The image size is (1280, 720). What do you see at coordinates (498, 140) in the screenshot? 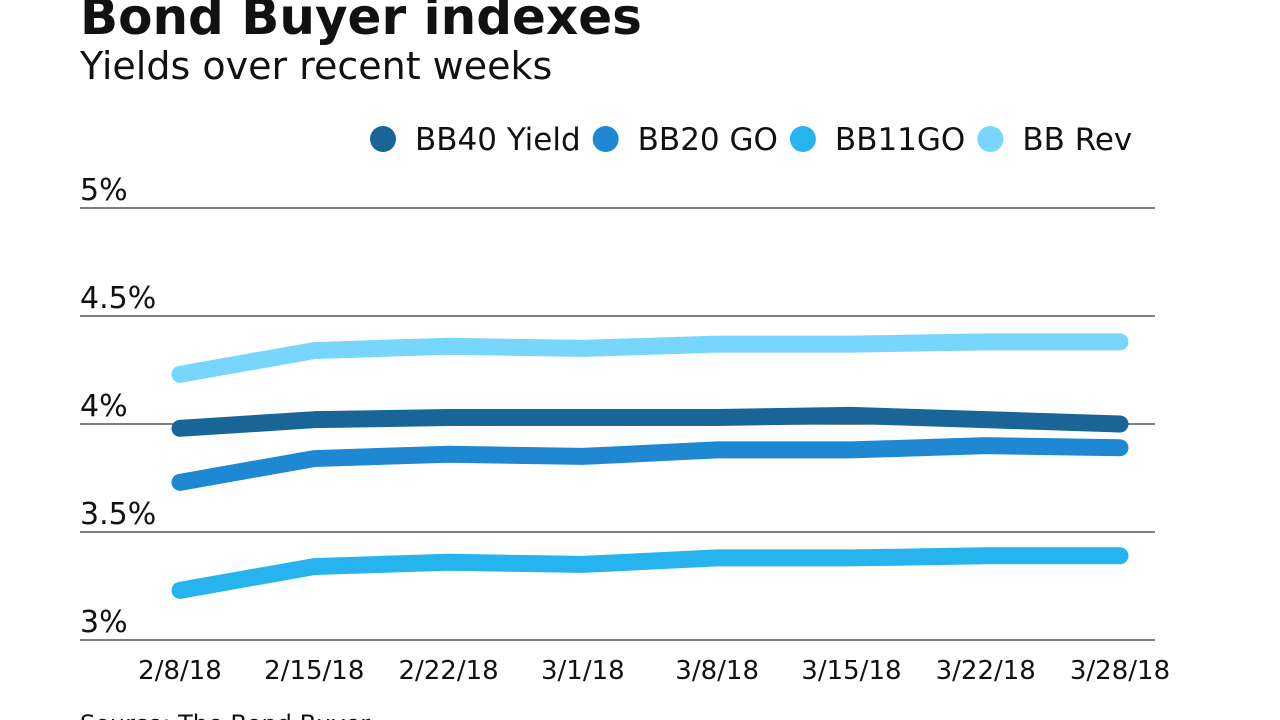
I see `legend-label: BB40 Yield` at bounding box center [498, 140].